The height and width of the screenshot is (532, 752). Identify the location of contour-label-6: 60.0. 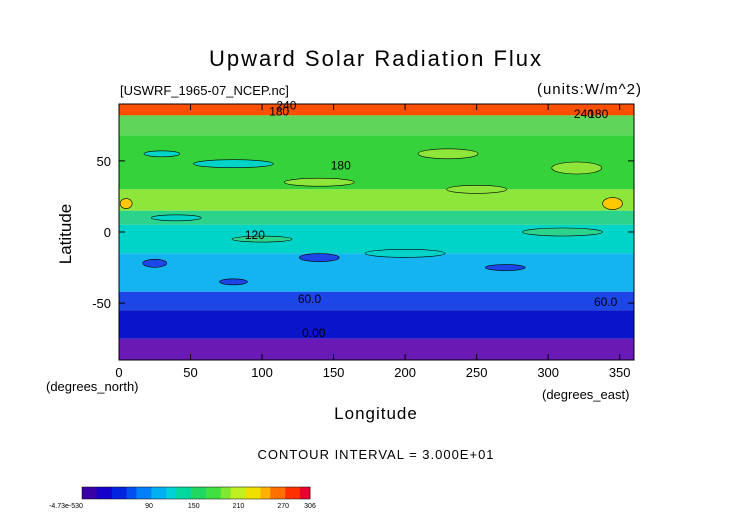
(310, 299).